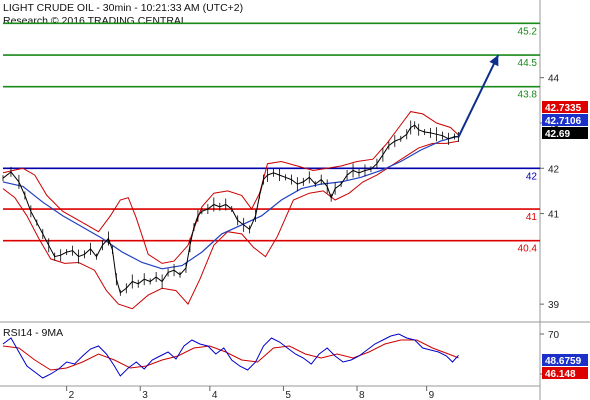 The width and height of the screenshot is (590, 400). What do you see at coordinates (557, 134) in the screenshot?
I see `badge-label-2: 42.69` at bounding box center [557, 134].